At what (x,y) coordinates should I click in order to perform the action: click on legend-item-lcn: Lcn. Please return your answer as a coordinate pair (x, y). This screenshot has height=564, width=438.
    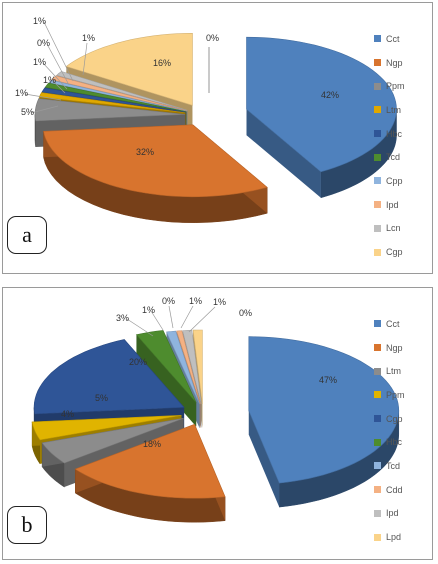
    Looking at the image, I should click on (400, 229).